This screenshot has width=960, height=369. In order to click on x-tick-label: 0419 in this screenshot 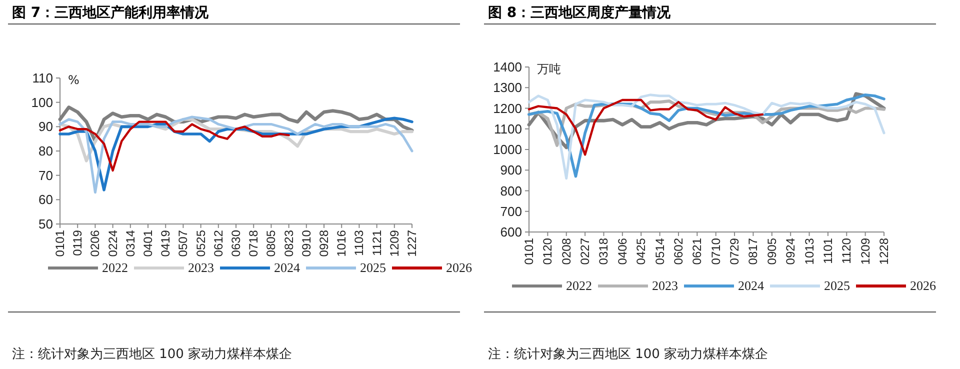, I will do `click(165, 243)`.